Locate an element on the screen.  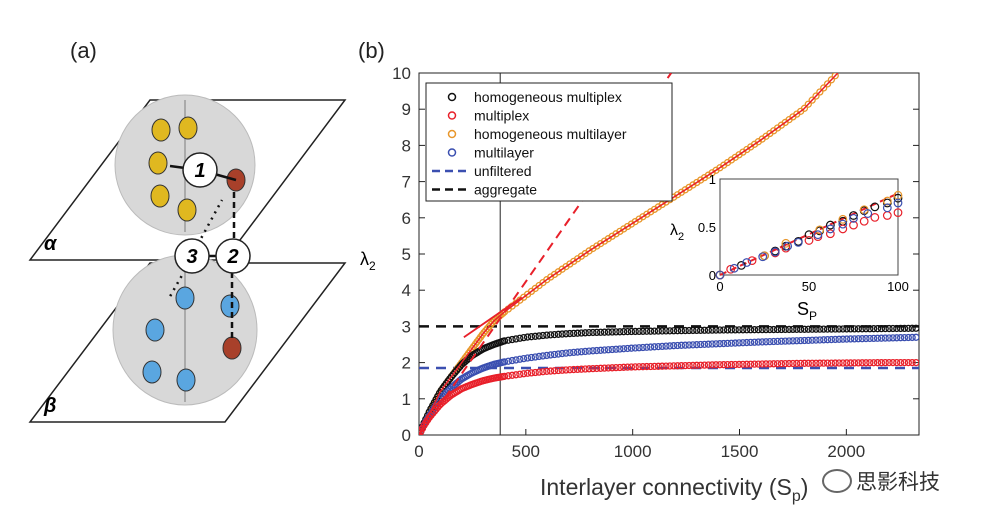
node-2: 2 is located at coordinates (233, 256).